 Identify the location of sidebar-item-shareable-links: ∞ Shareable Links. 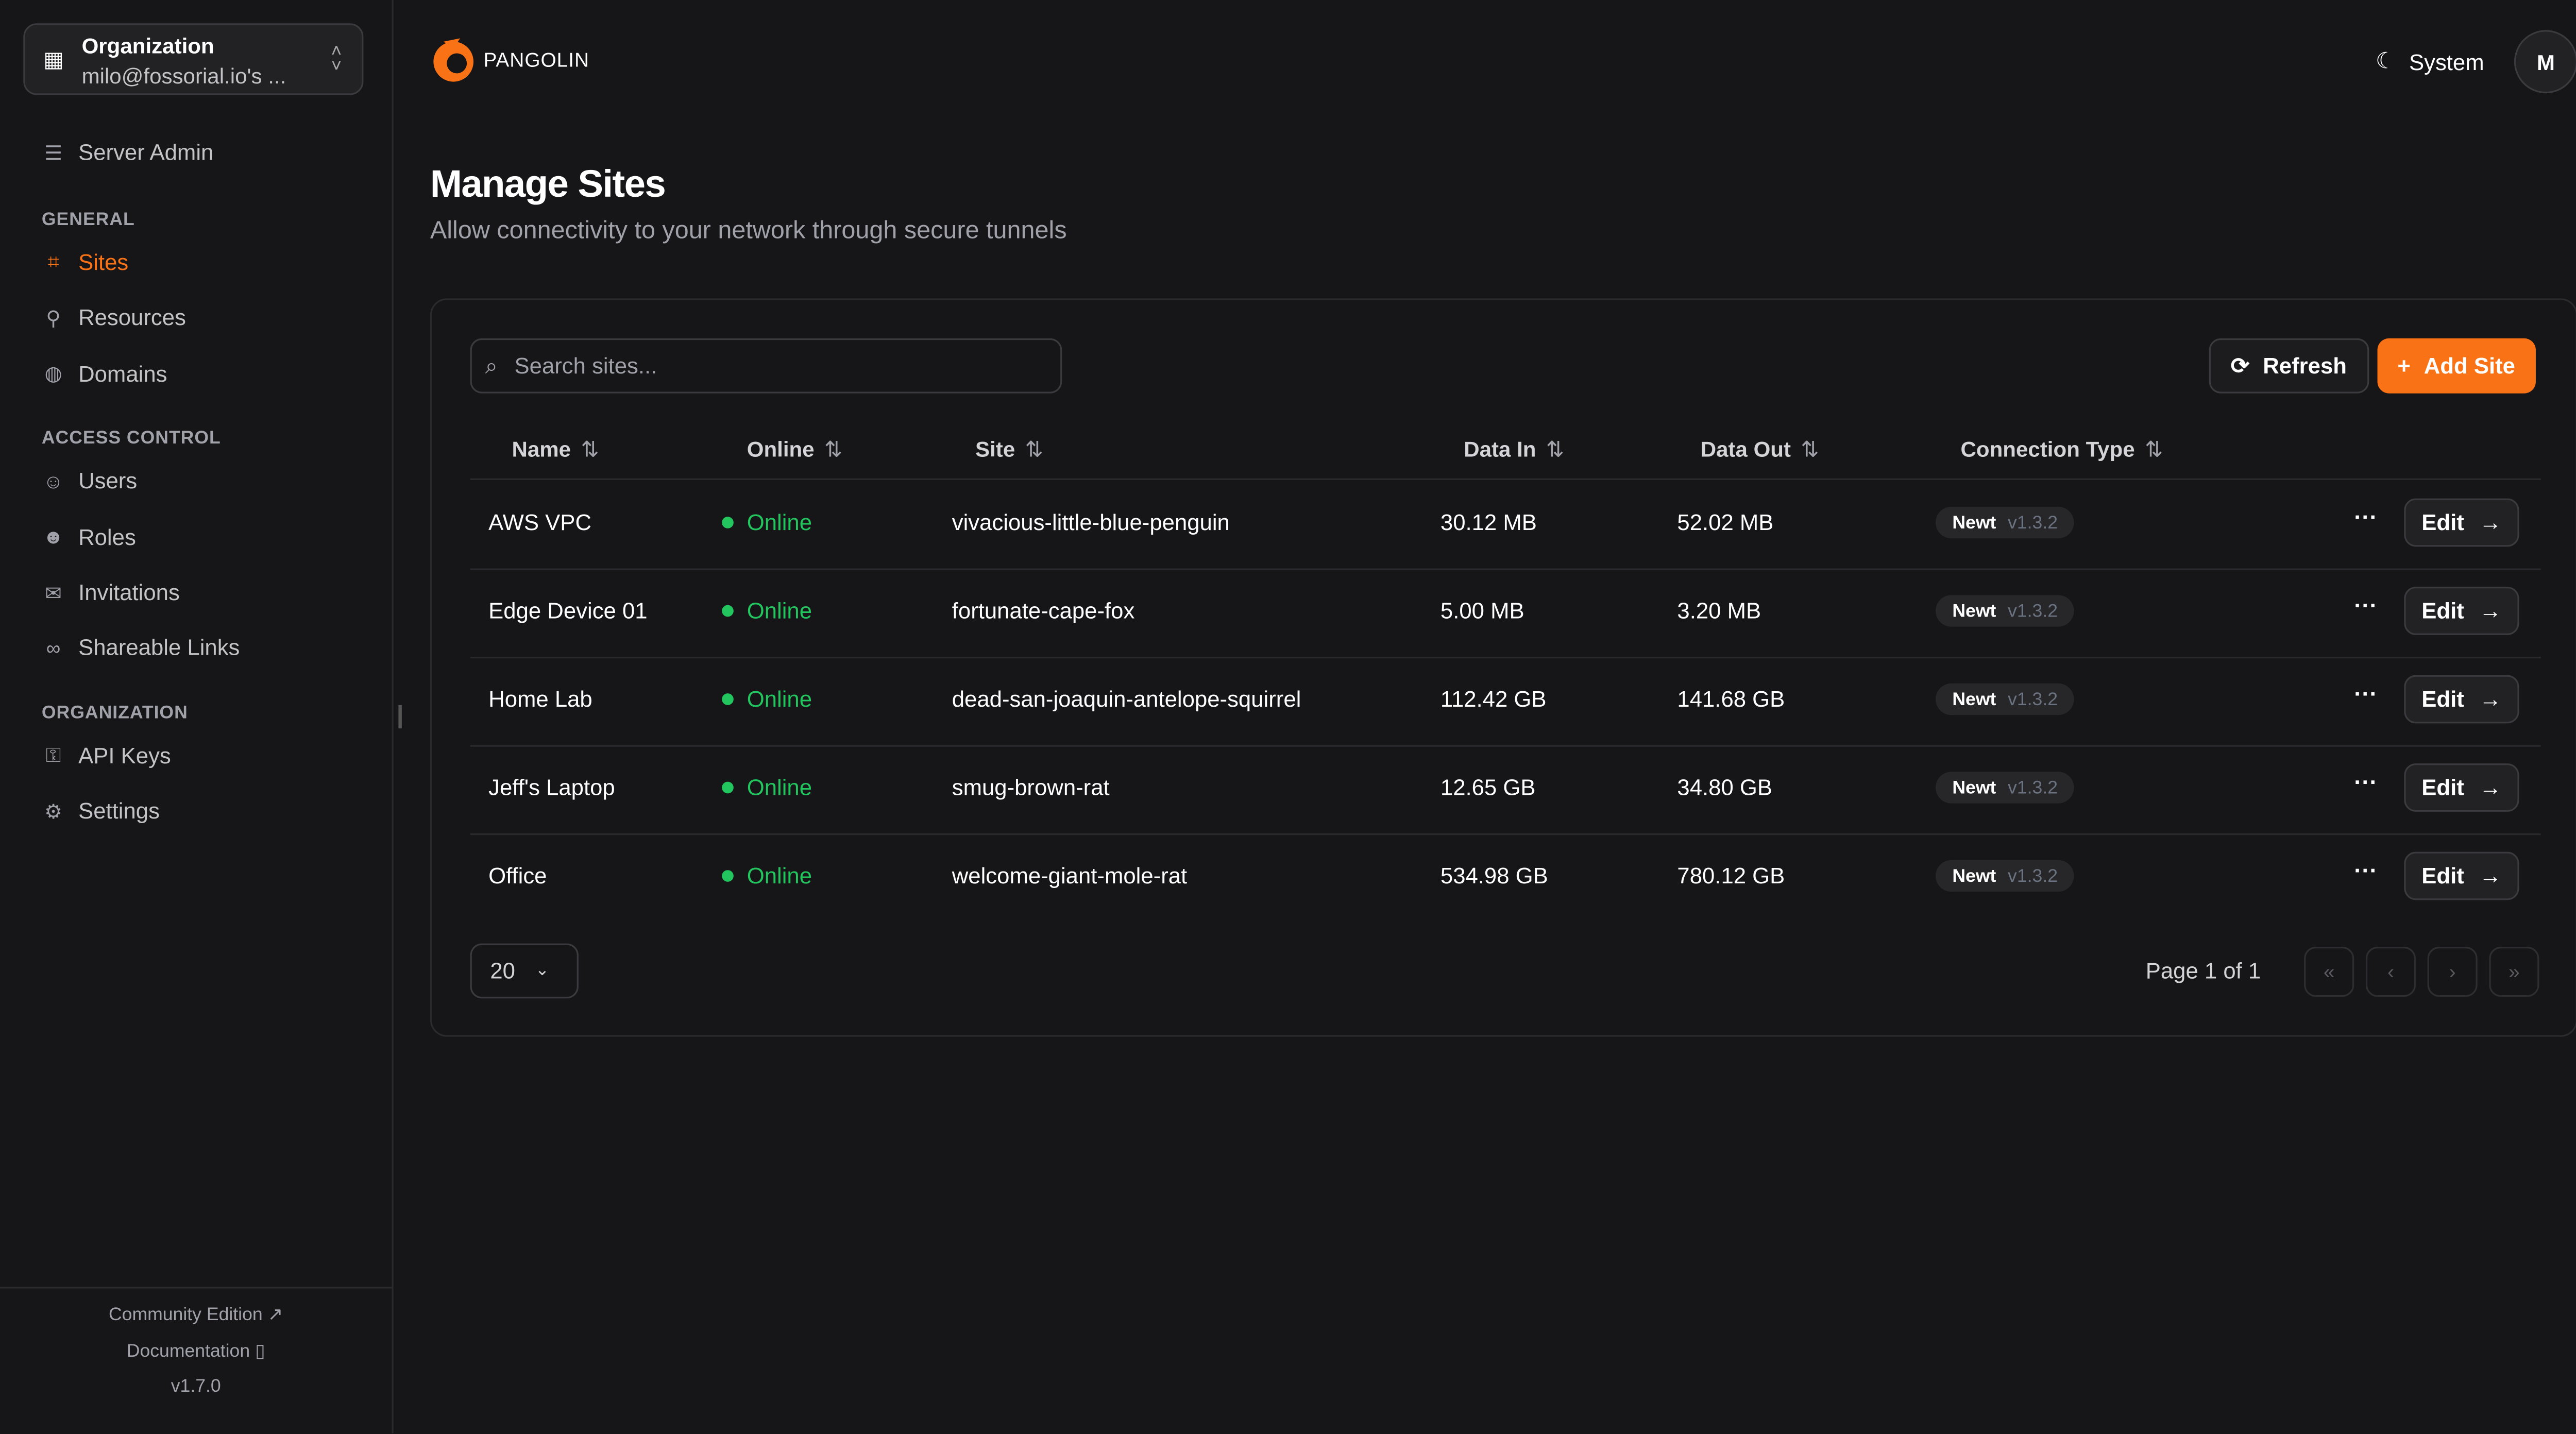
(141, 648).